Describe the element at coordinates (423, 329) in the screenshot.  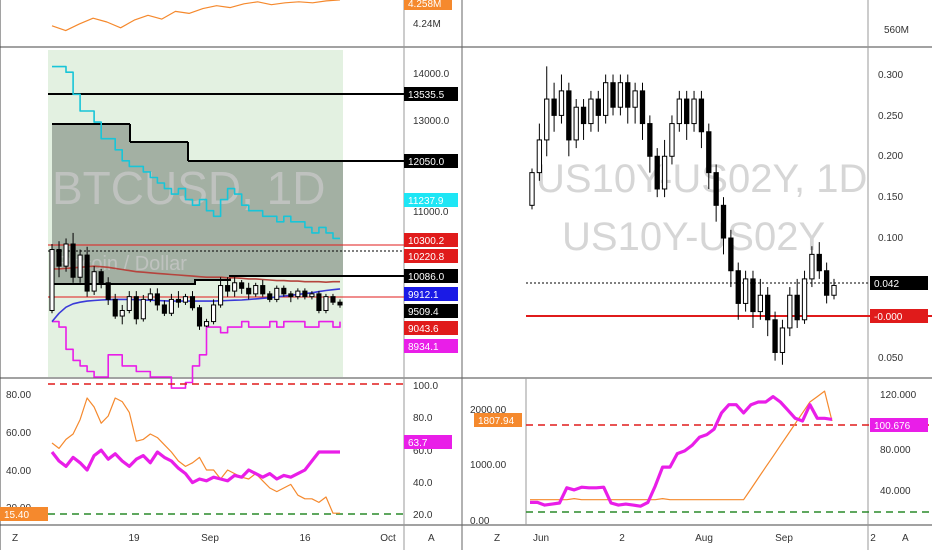
I see `btc-level-8-badge-text: 9043.6` at that location.